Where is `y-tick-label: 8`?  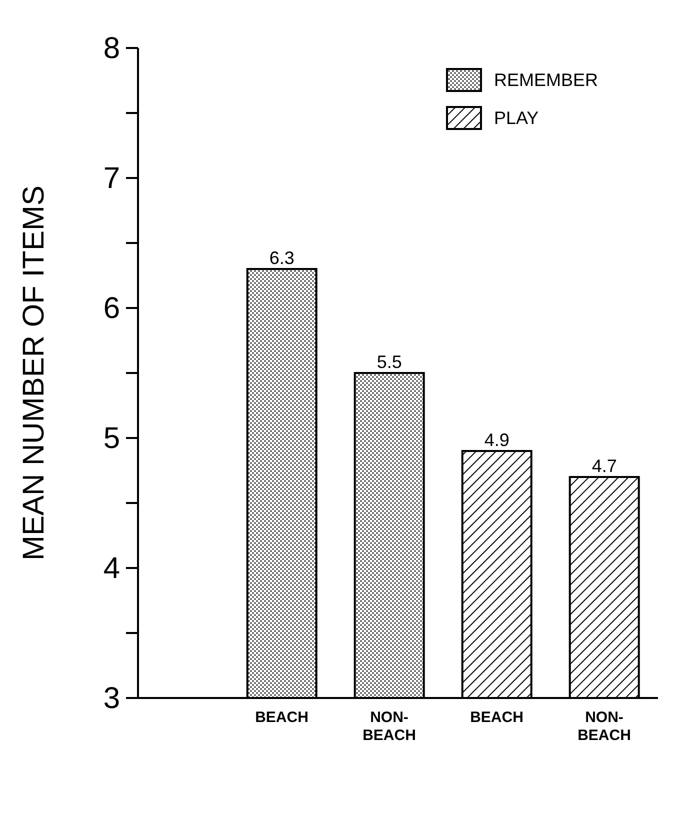
y-tick-label: 8 is located at coordinates (111, 48).